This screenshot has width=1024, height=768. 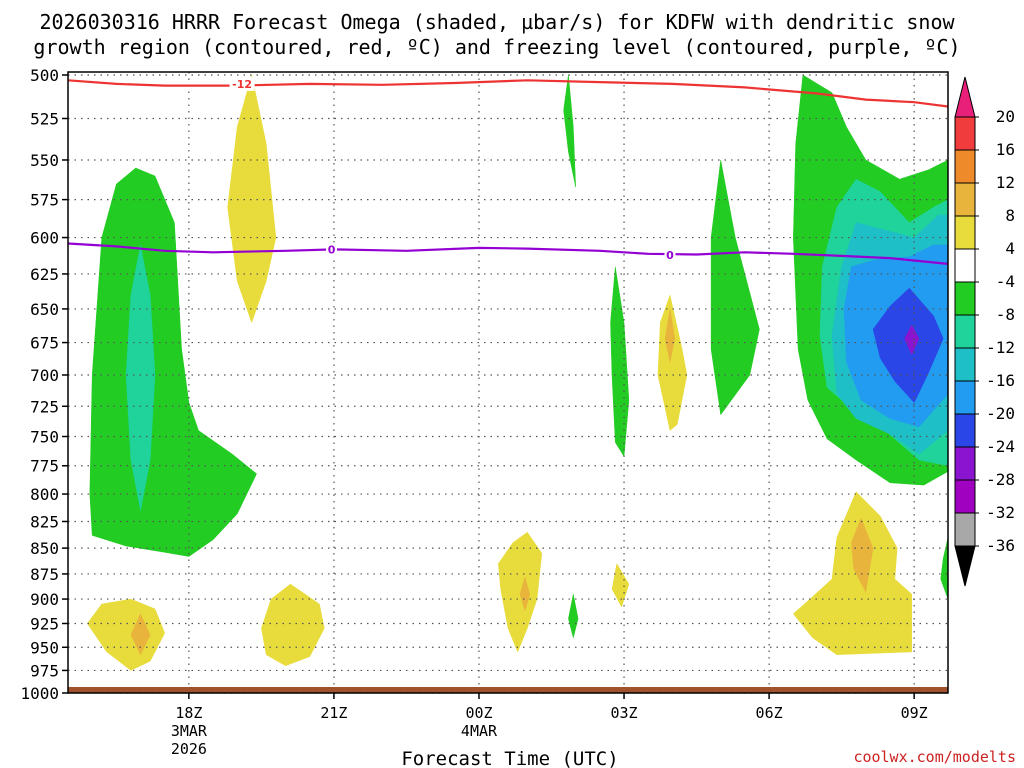 What do you see at coordinates (44, 521) in the screenshot?
I see `ytick-label-825: 825` at bounding box center [44, 521].